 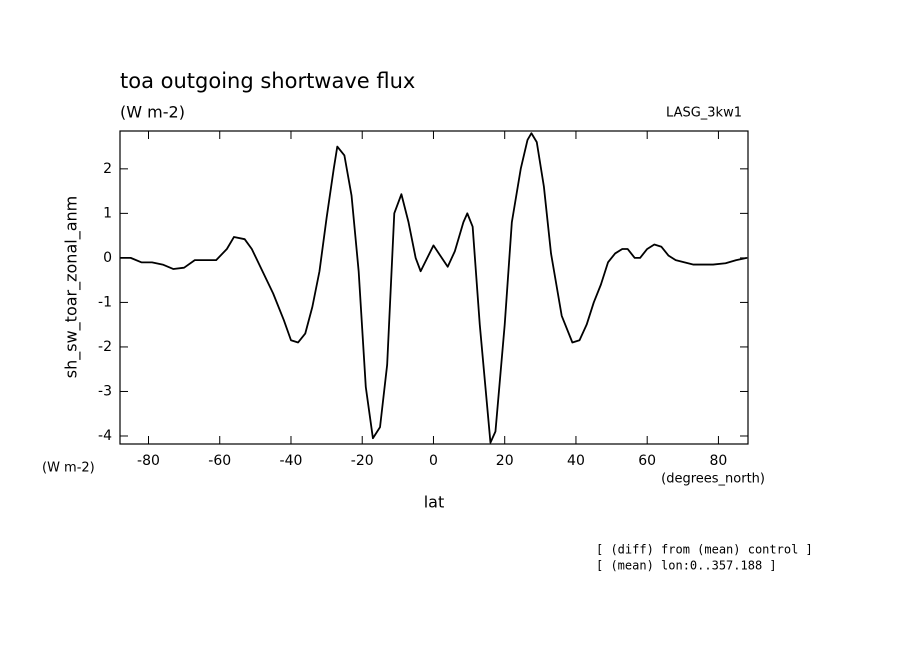 I want to click on chart-subtitle: (W m-2), so click(x=152, y=112).